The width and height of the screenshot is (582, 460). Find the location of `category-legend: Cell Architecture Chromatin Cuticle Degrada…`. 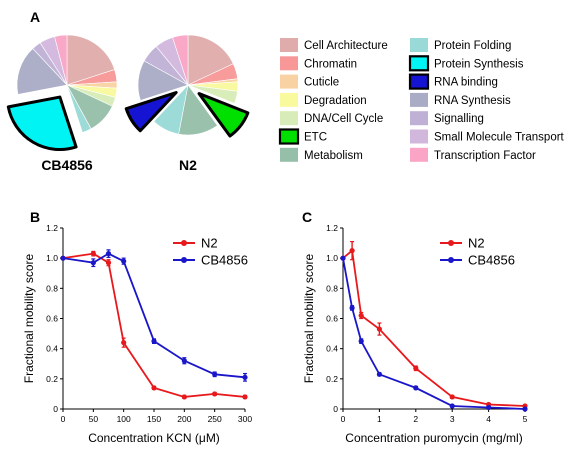

category-legend: Cell Architecture Chromatin Cuticle Degrada… is located at coordinates (421, 100).